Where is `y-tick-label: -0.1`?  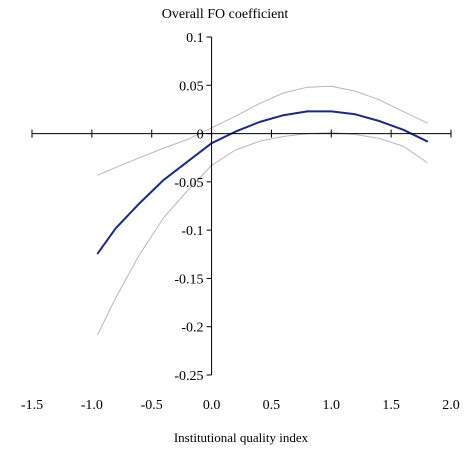
y-tick-label: -0.1 is located at coordinates (192, 231).